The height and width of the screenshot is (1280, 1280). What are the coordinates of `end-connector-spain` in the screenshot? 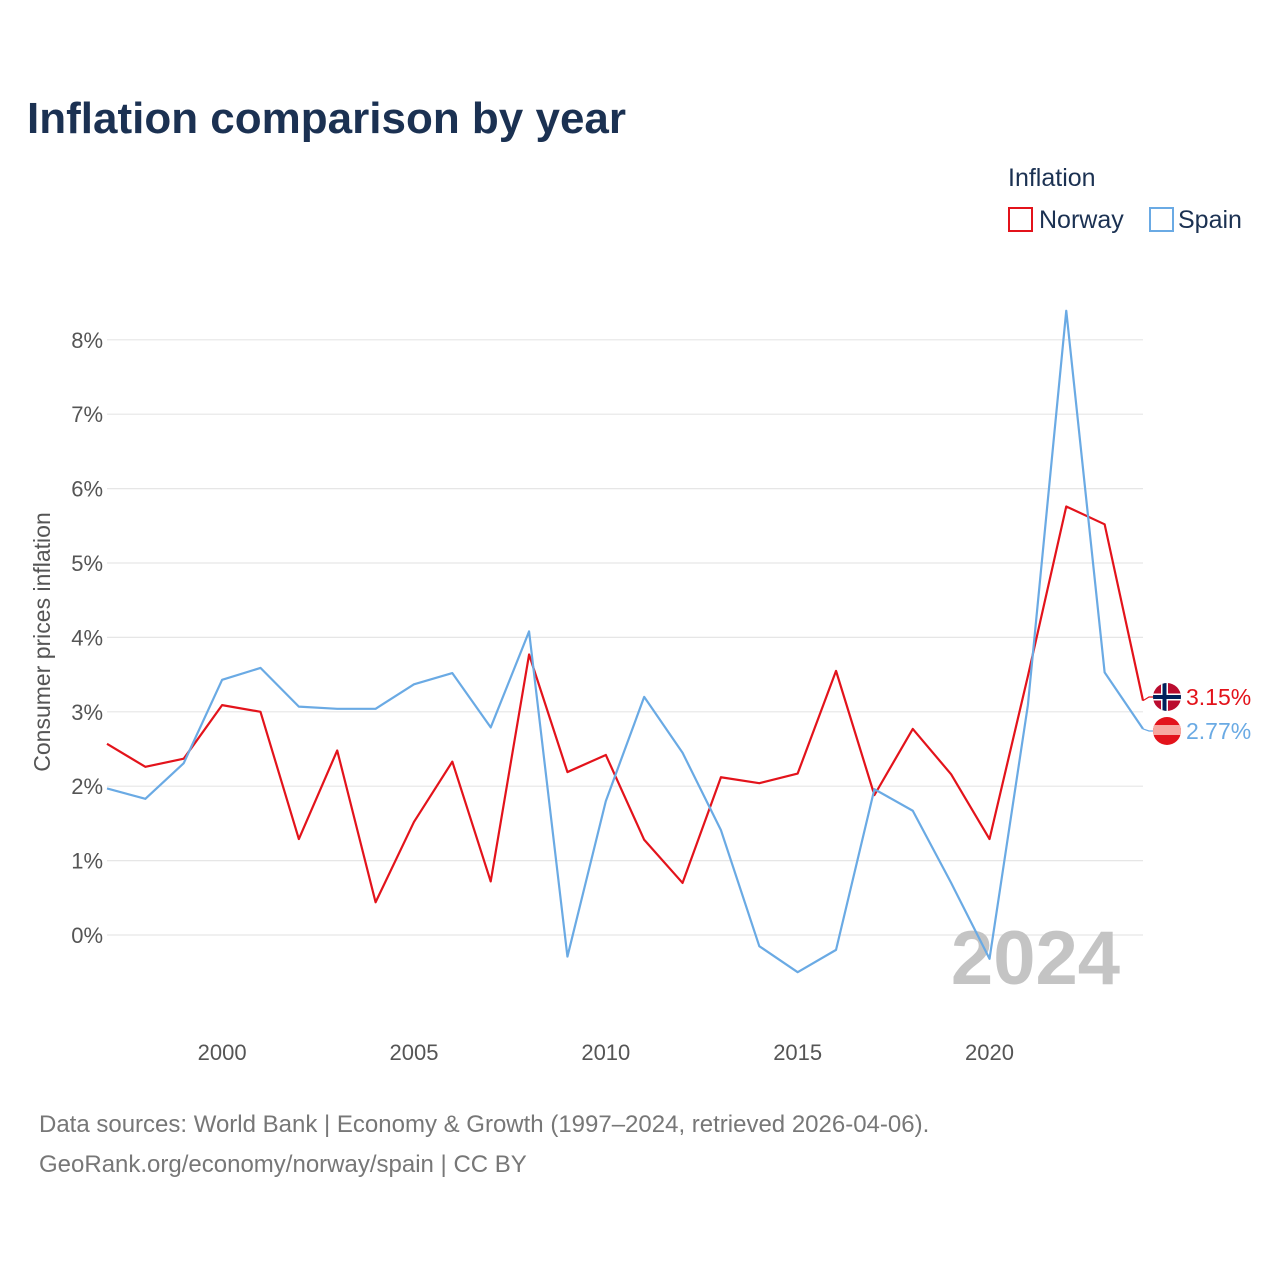 It's located at (1147, 730).